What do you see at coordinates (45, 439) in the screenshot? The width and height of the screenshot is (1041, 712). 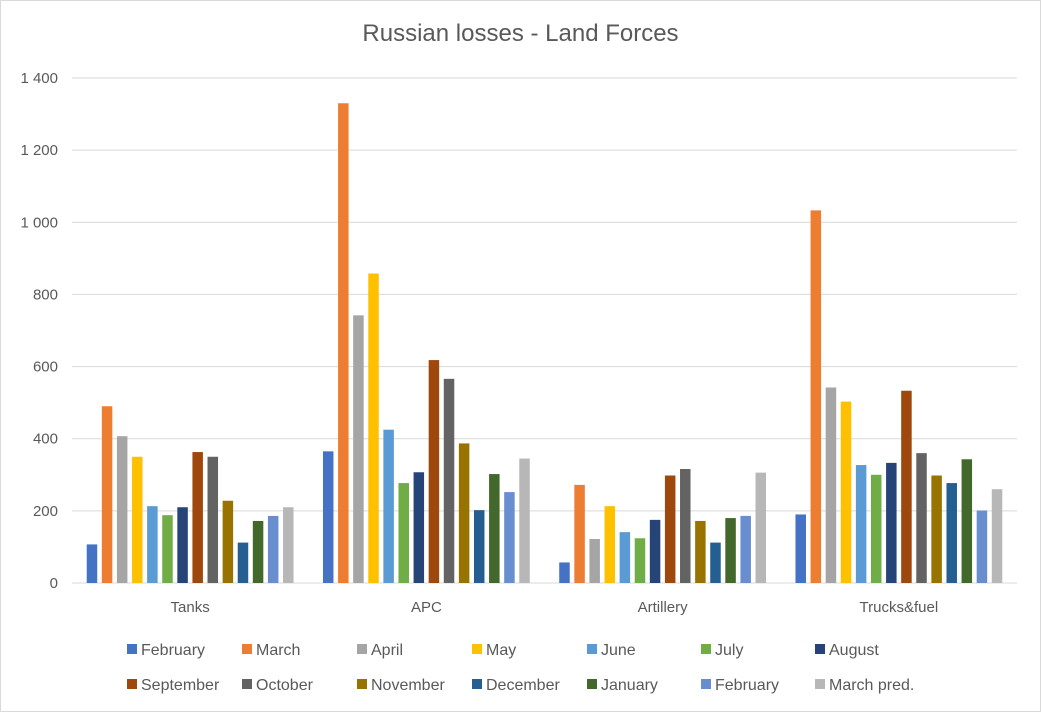 I see `y-tick-label: 400` at bounding box center [45, 439].